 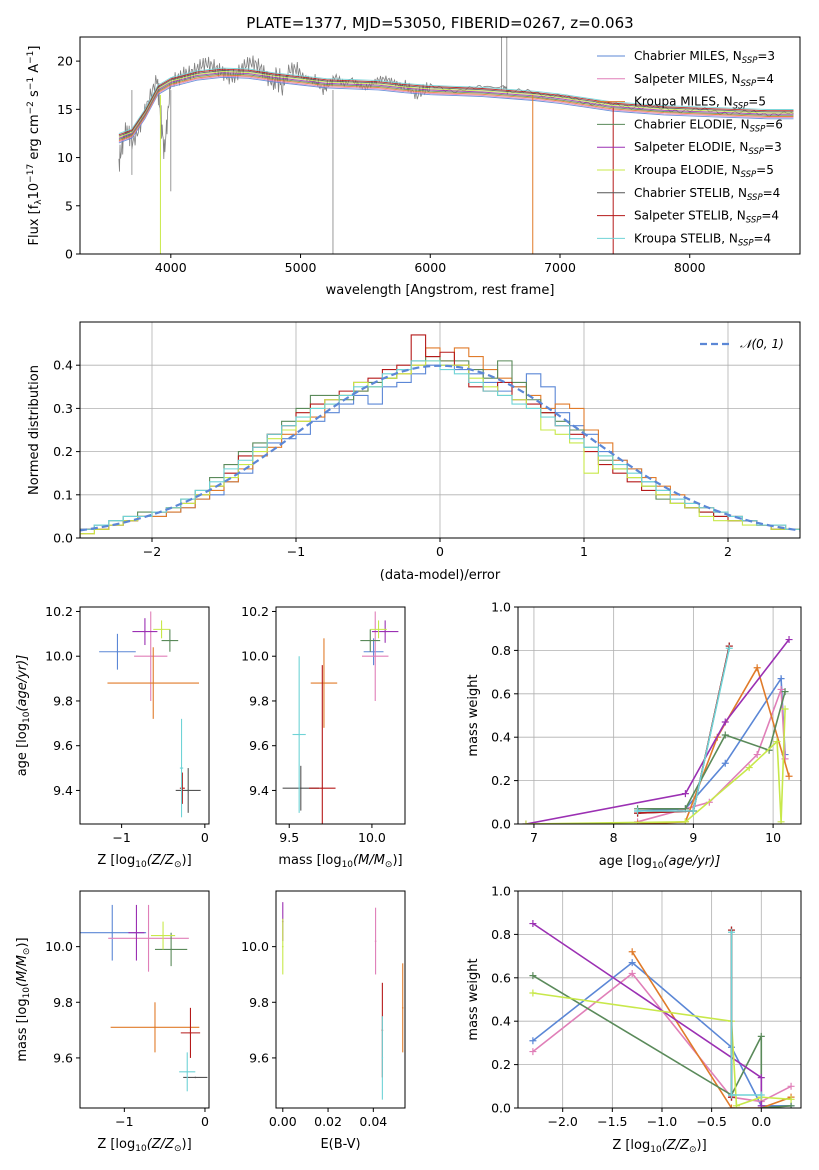 I want to click on legend-entry: Kroupa MILES, NSSP=5, so click(x=700, y=103).